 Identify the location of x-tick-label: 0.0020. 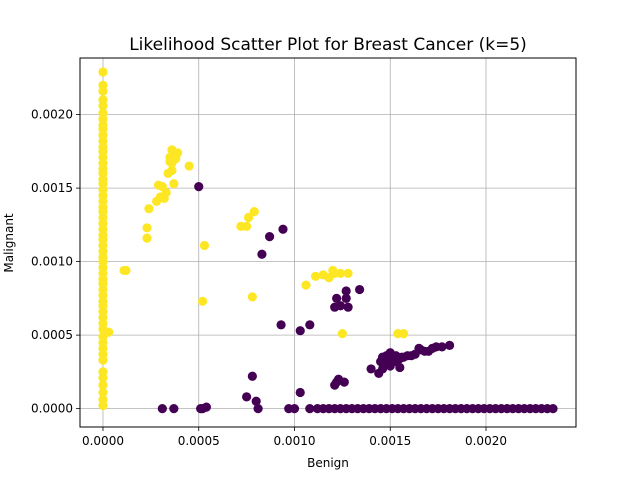
(486, 441).